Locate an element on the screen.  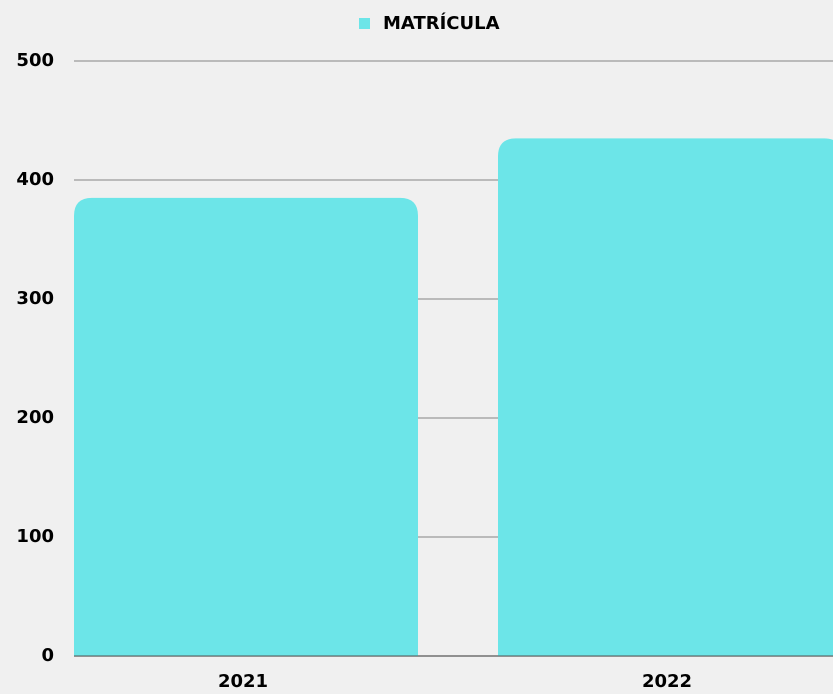
y-tick-label: 500 is located at coordinates (35, 60).